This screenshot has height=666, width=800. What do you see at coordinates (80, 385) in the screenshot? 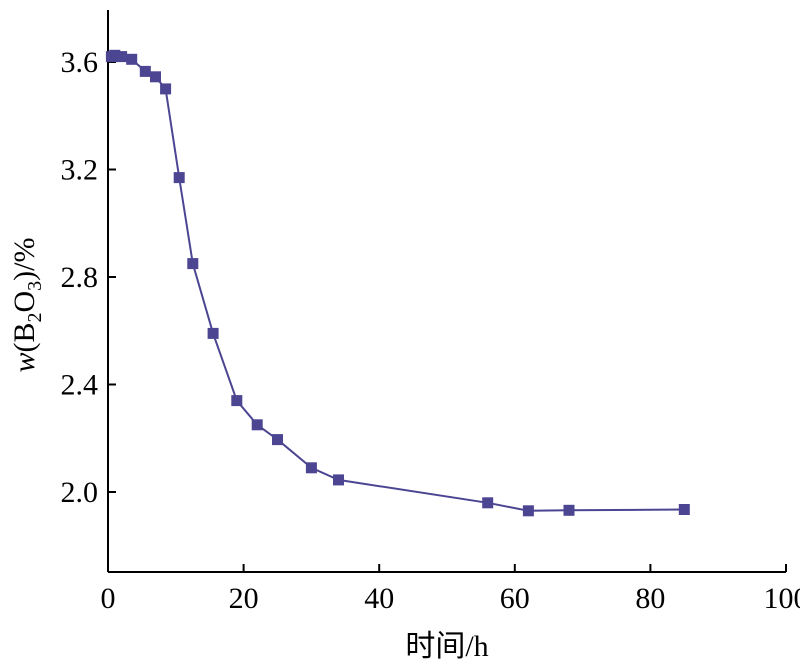
I see `y-tick-label: 2.4` at bounding box center [80, 385].